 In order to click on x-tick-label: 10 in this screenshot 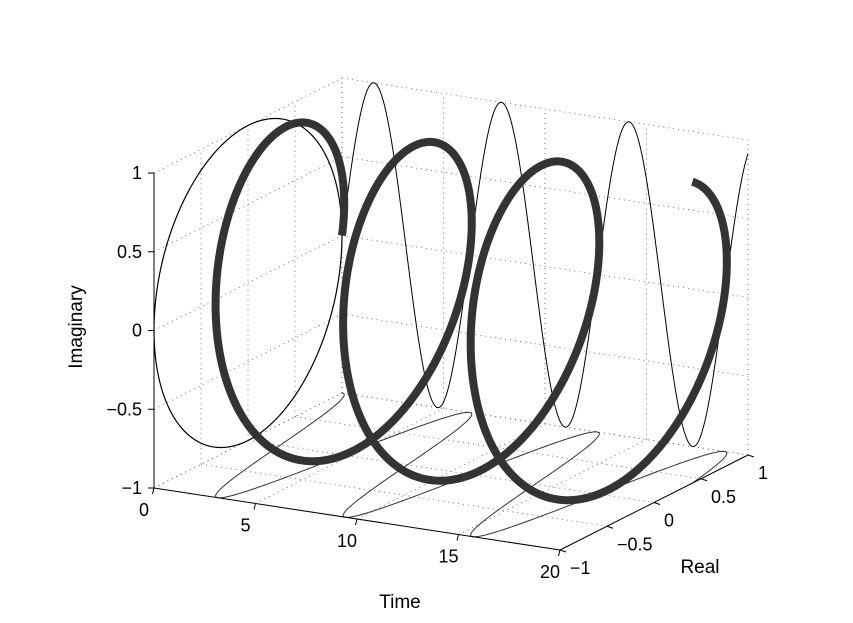, I will do `click(347, 541)`.